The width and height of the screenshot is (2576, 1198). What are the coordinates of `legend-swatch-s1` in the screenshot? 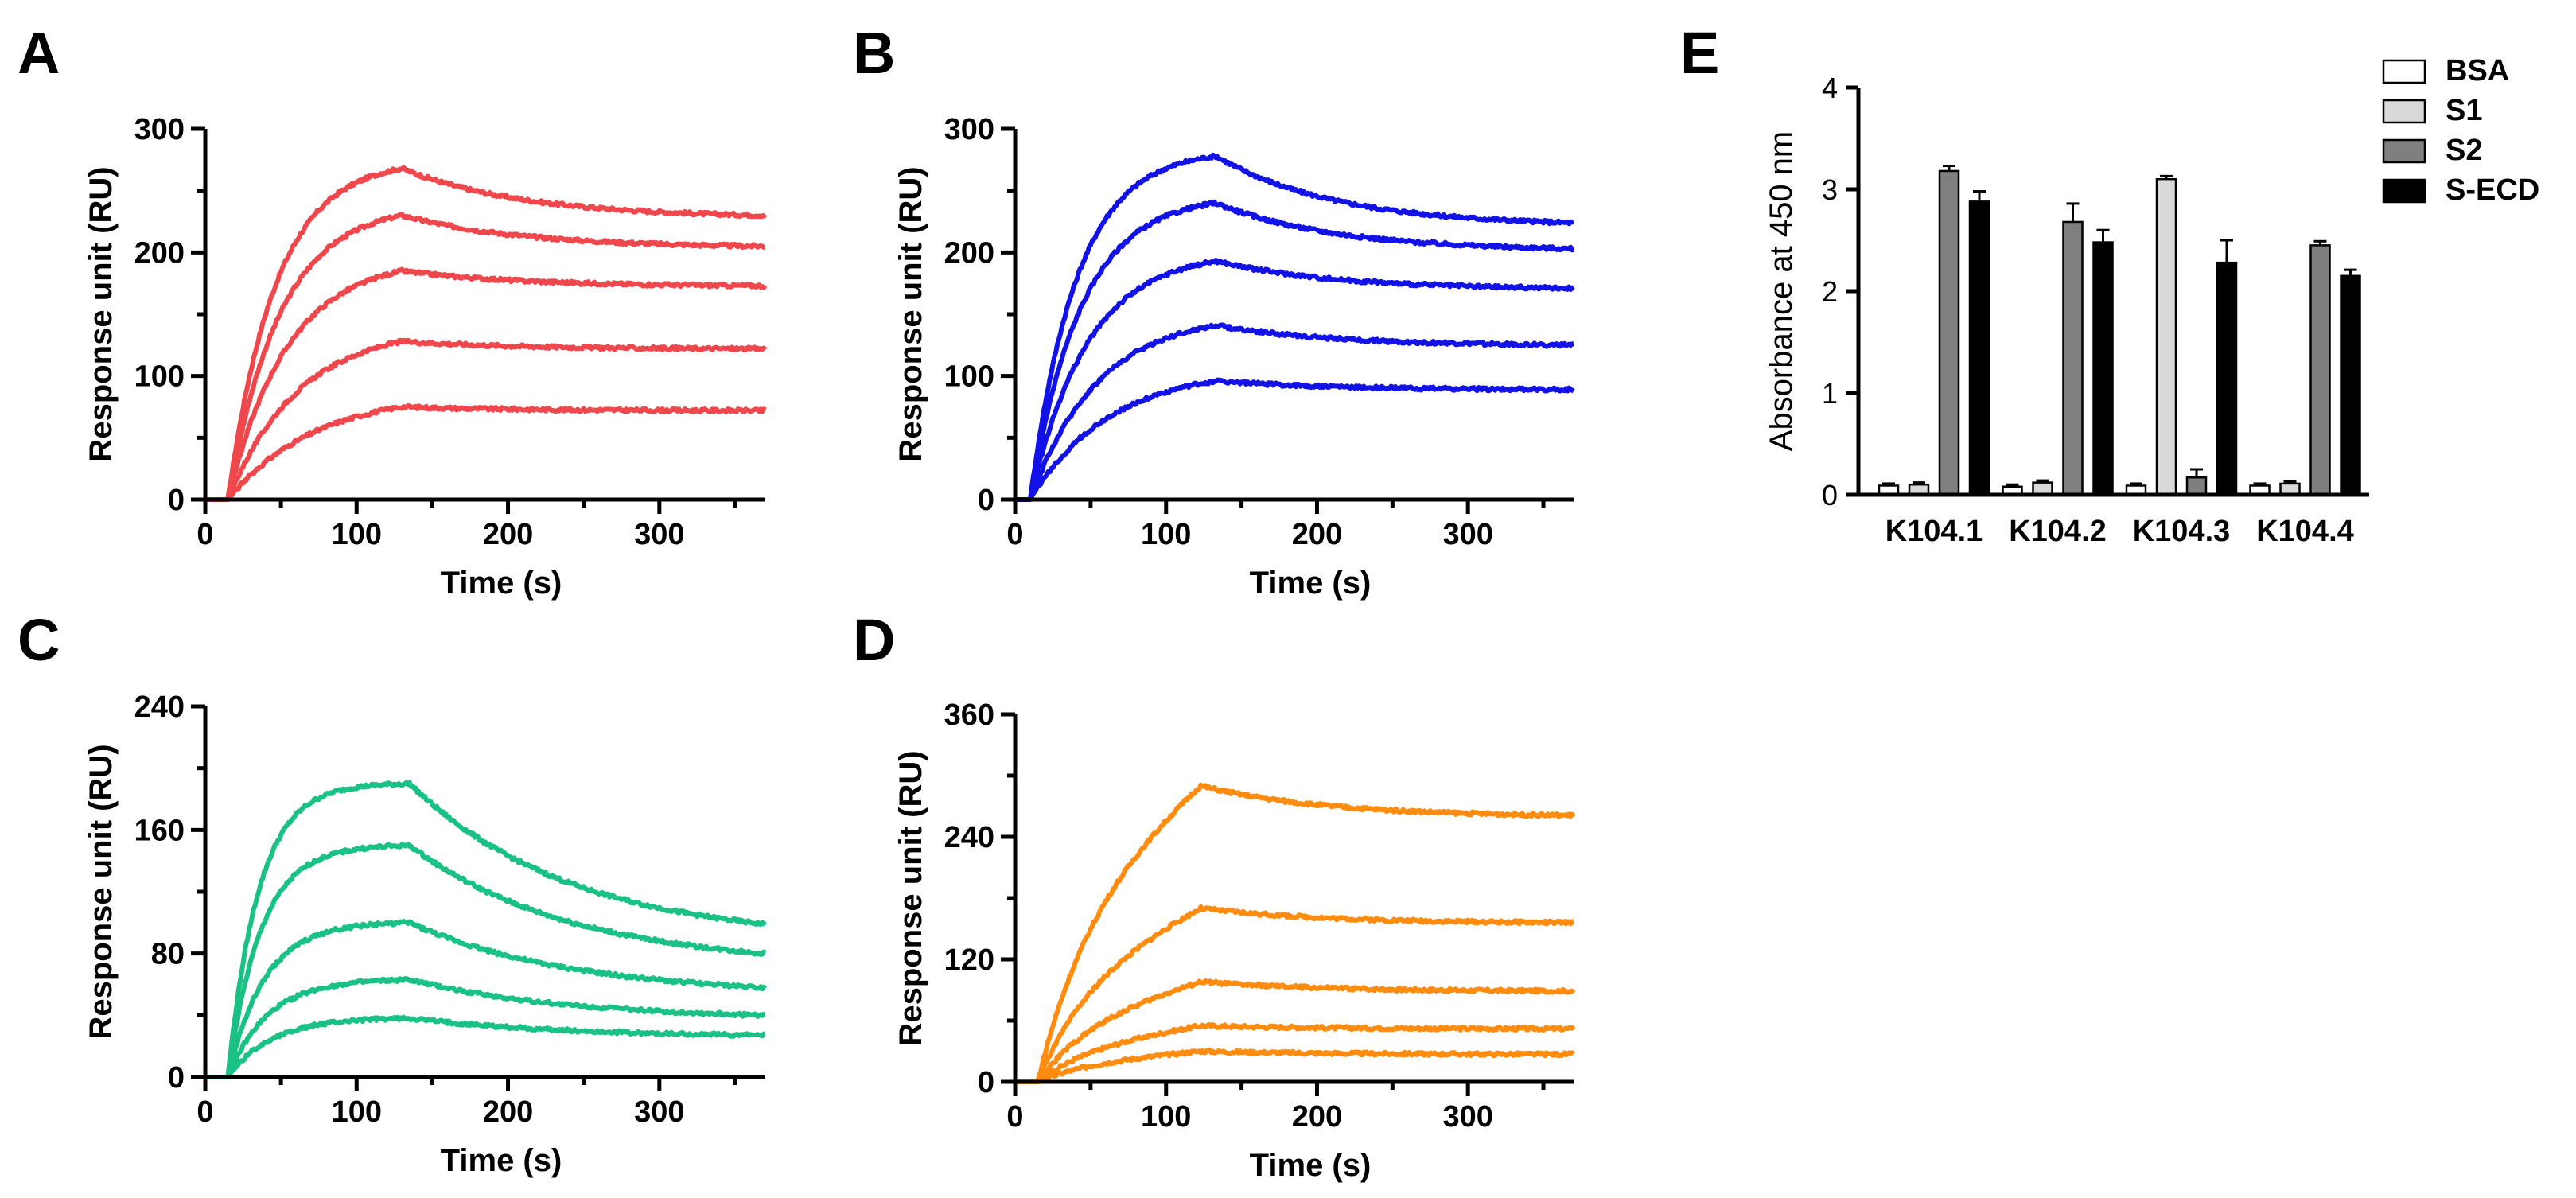 It's located at (2404, 111).